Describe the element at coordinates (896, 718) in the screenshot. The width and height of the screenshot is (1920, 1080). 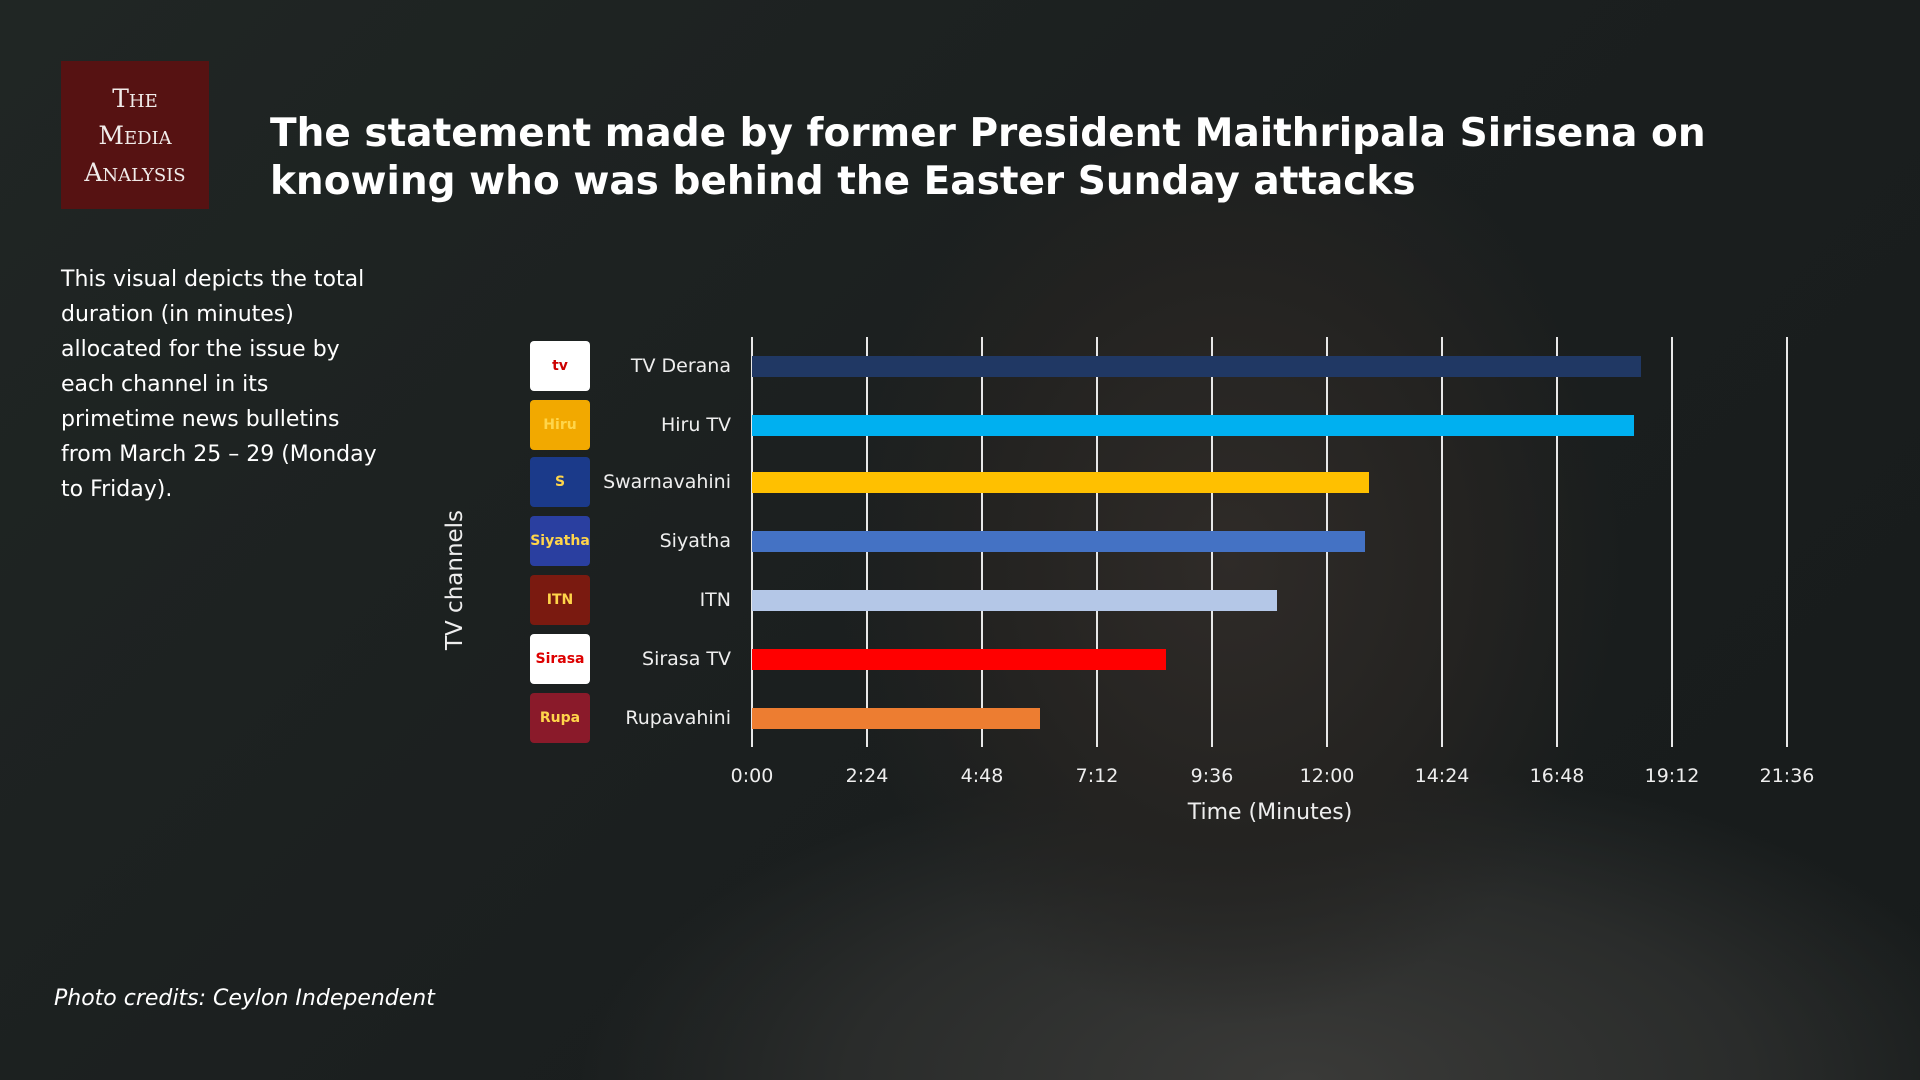
I see `bar-rupavahini` at that location.